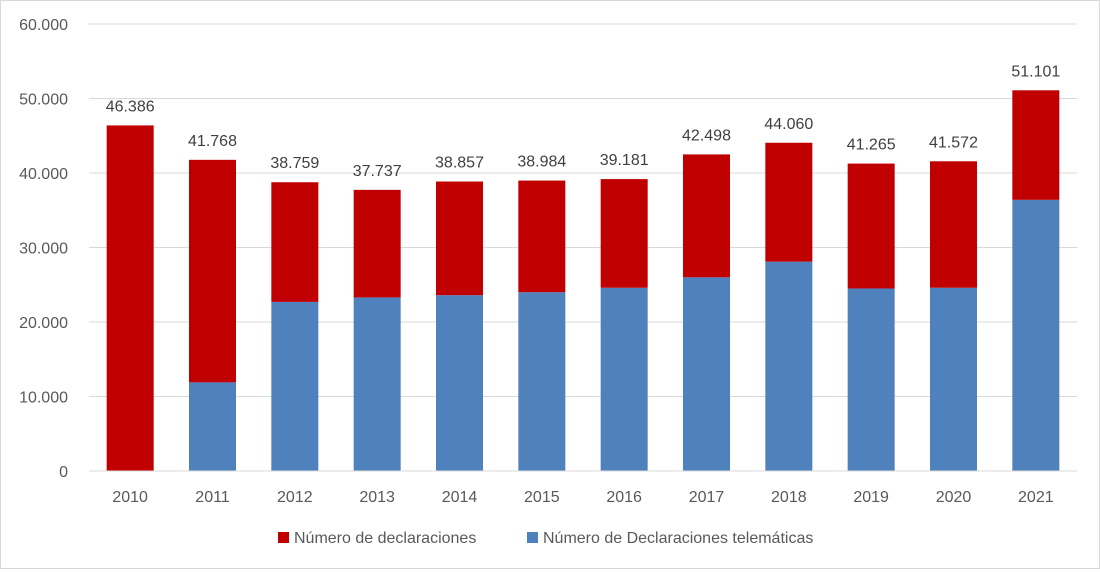 Image resolution: width=1100 pixels, height=573 pixels. I want to click on bar-segment-declaraciones-2014, so click(459, 238).